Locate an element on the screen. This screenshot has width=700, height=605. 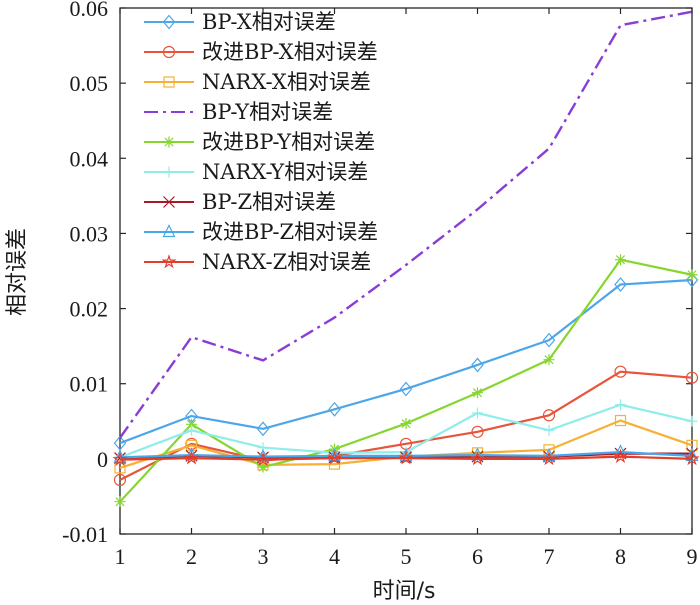
x-tick-label: 8 is located at coordinates (620, 556).